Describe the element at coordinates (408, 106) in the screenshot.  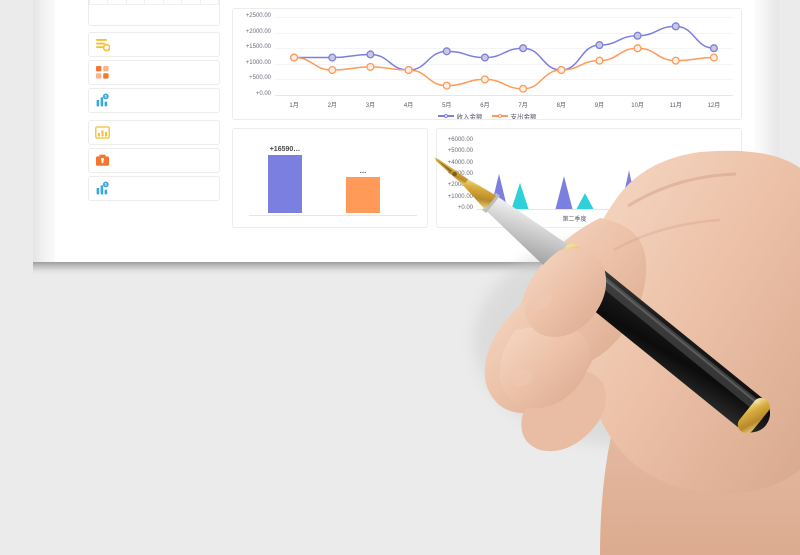
I see `x-axis-tick-label: 4月` at that location.